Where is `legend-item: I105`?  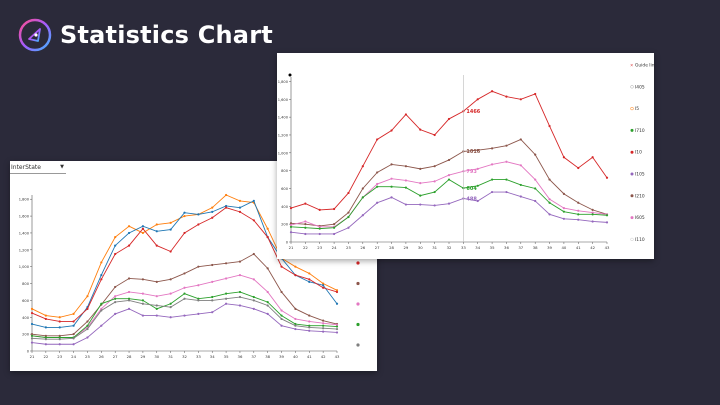 legend-item: I105 is located at coordinates (637, 175).